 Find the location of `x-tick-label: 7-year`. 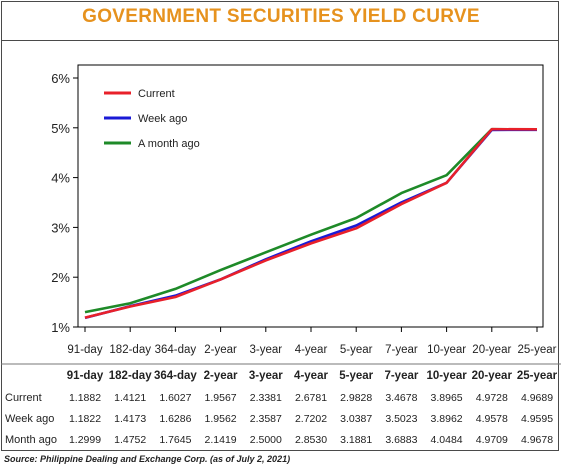

x-tick-label: 7-year is located at coordinates (401, 350).